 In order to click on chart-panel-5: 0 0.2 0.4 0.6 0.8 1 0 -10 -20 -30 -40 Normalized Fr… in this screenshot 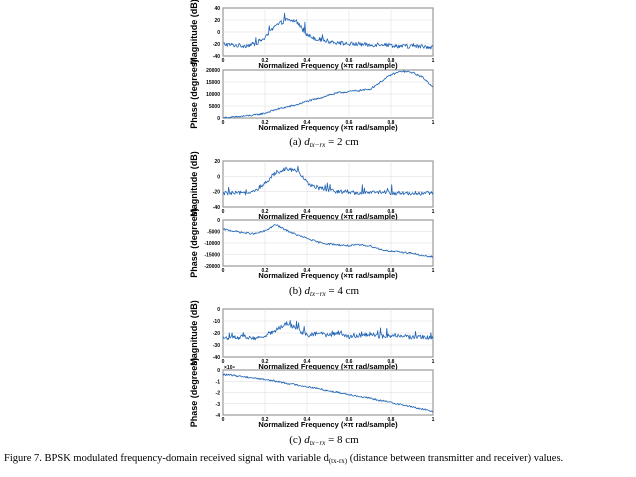, I will do `click(312, 335)`.